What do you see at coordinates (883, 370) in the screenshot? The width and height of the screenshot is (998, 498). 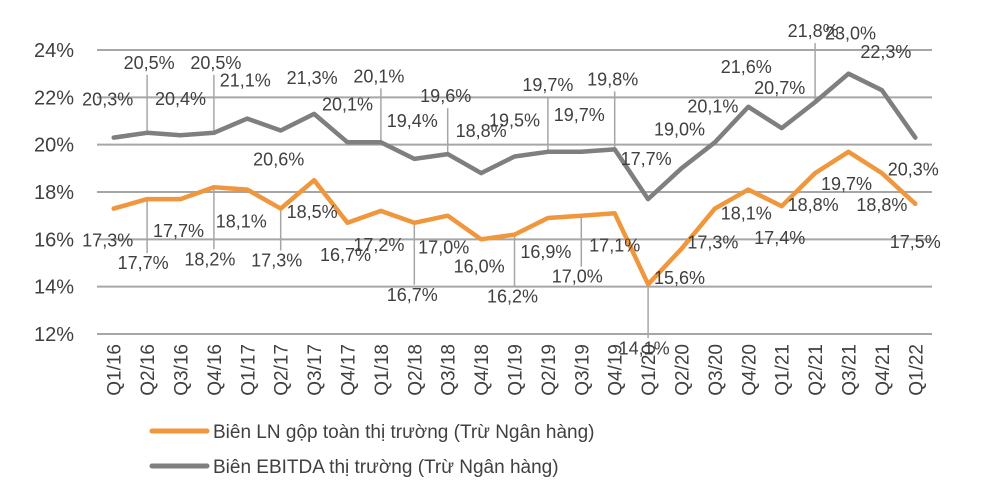 I see `x-tick-label: Q4/21` at bounding box center [883, 370].